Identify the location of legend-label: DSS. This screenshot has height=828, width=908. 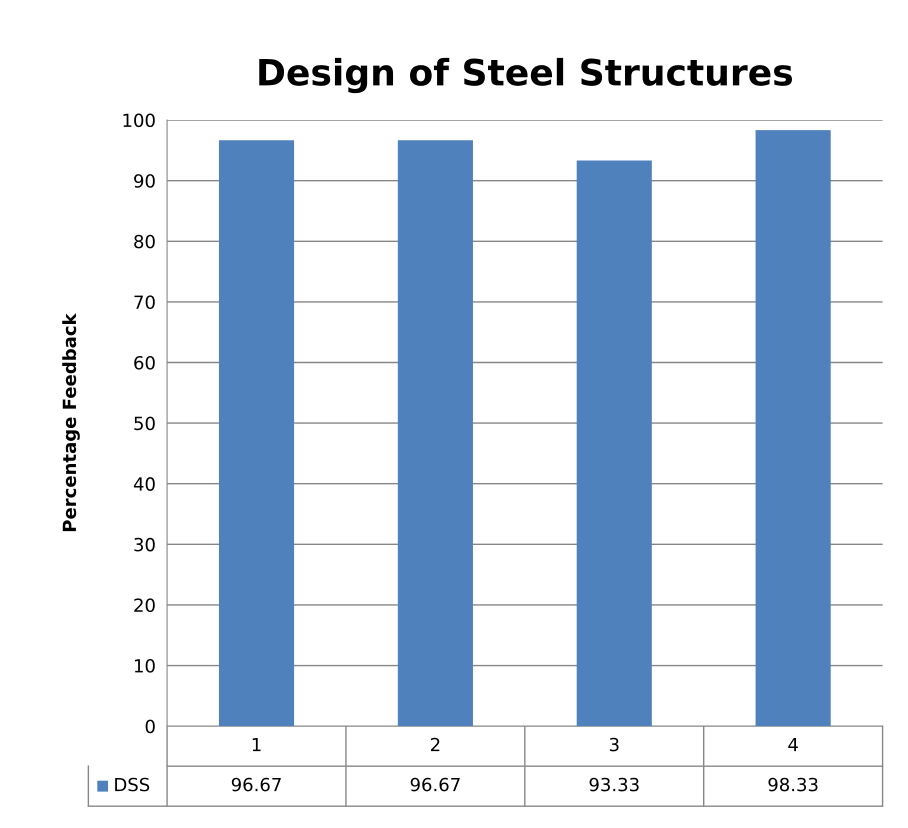
(132, 785).